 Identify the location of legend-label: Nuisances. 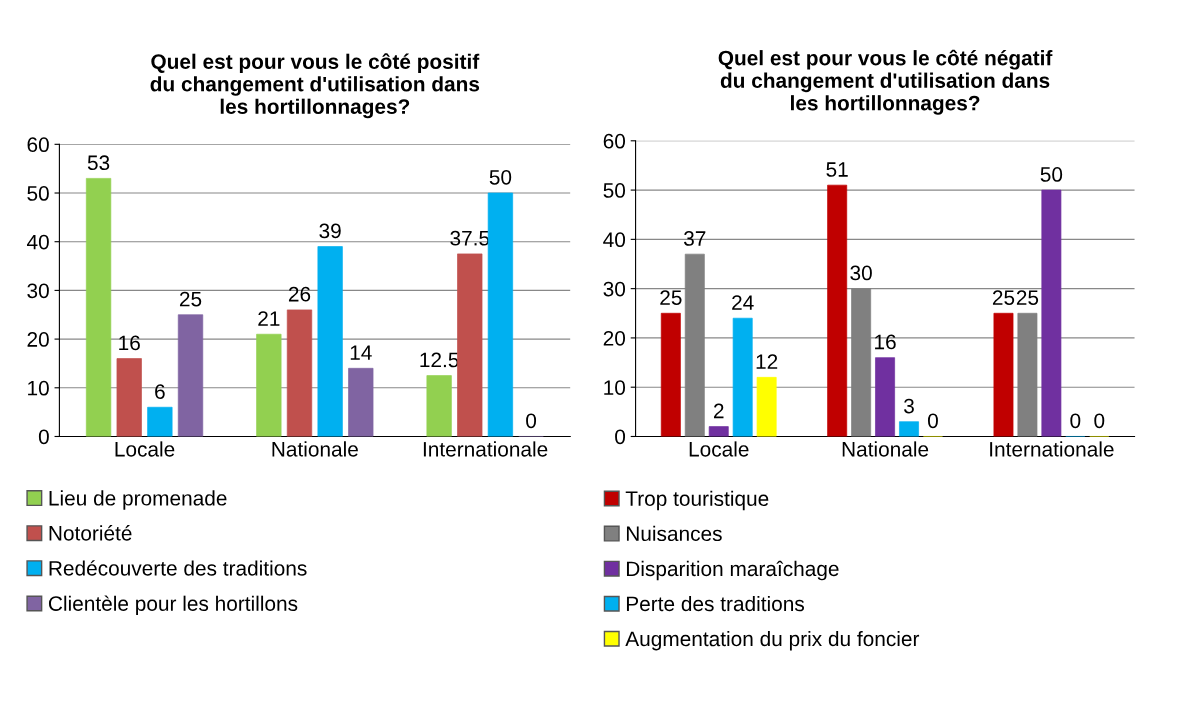
(674, 533).